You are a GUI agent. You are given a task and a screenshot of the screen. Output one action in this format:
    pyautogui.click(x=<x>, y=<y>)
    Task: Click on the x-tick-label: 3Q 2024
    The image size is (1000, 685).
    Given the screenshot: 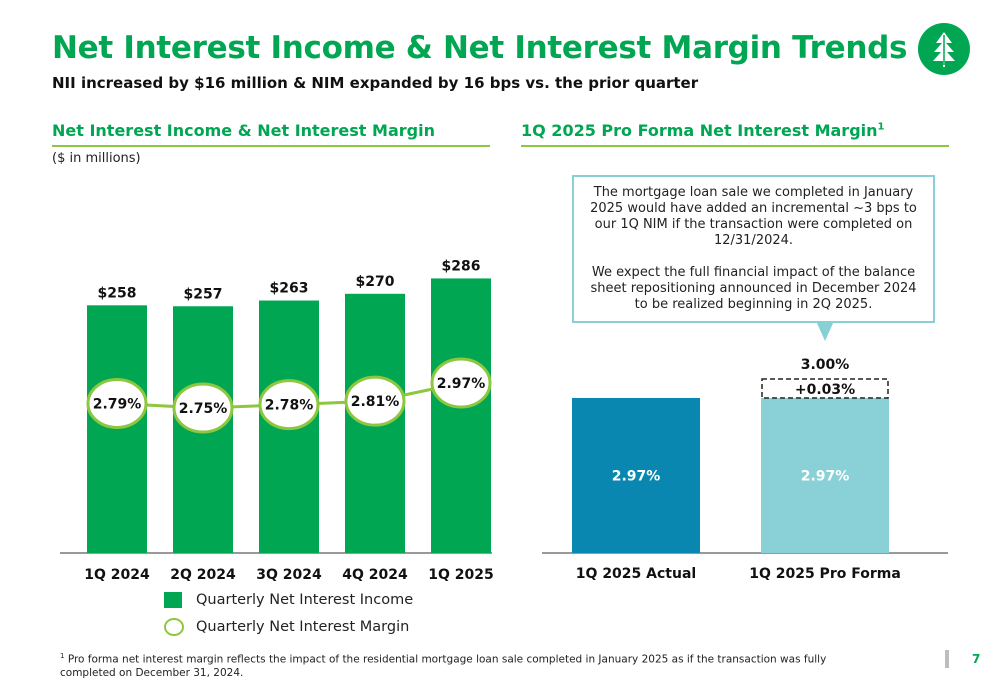 What is the action you would take?
    pyautogui.click(x=289, y=575)
    